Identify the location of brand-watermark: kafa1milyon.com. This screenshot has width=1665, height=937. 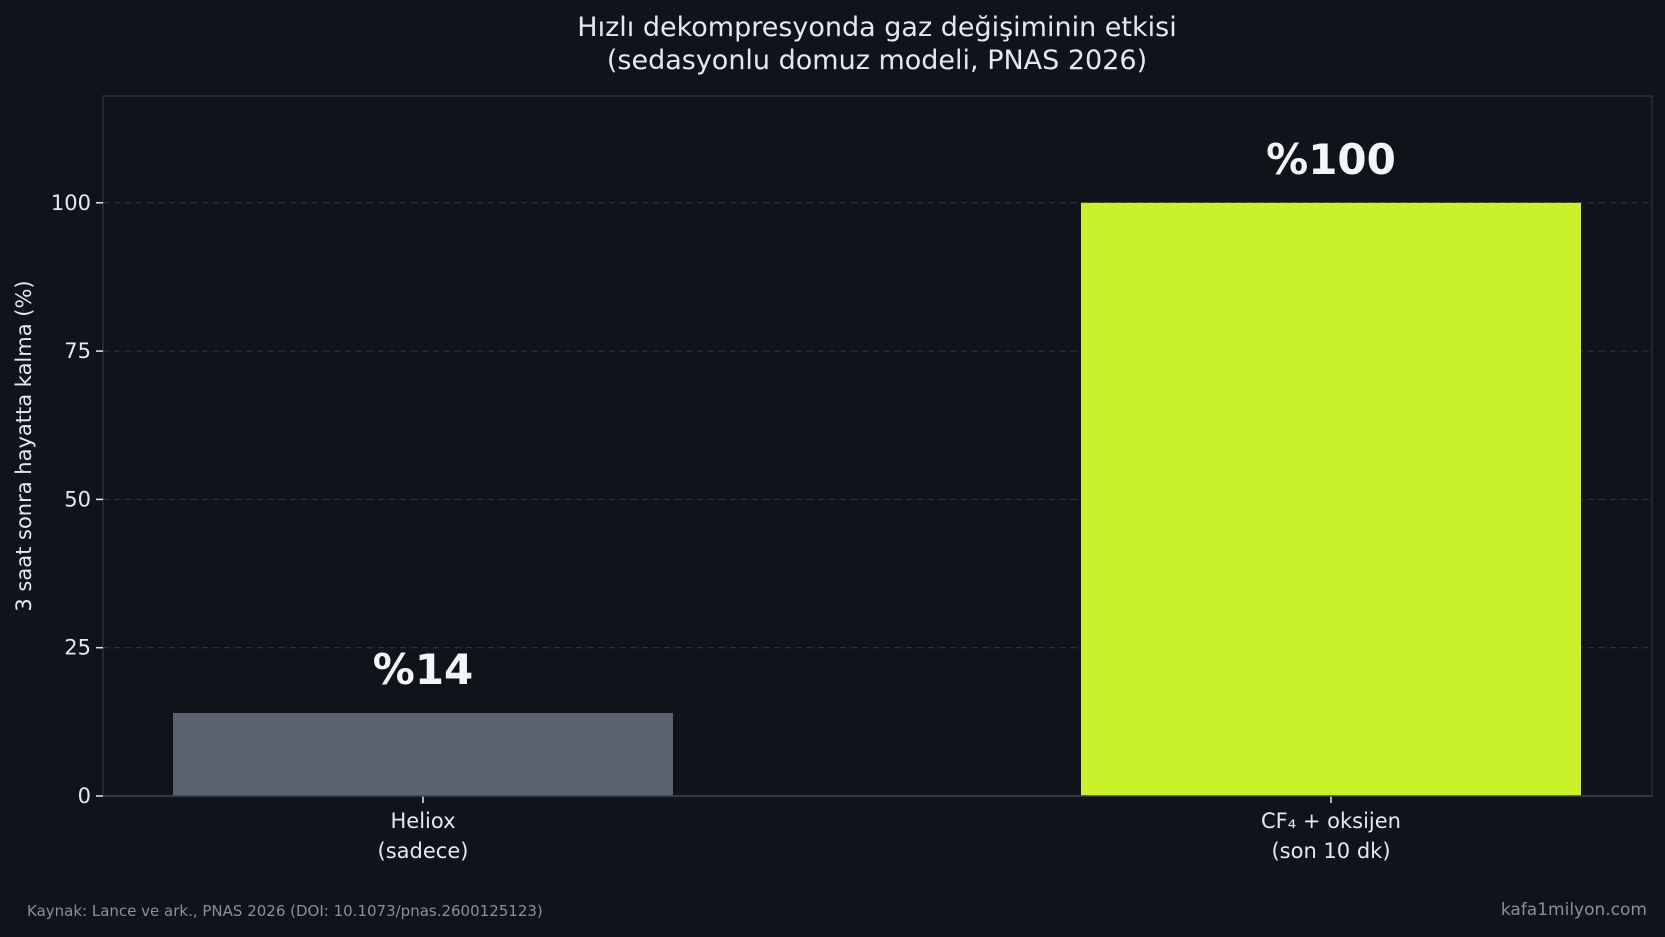
(1574, 910).